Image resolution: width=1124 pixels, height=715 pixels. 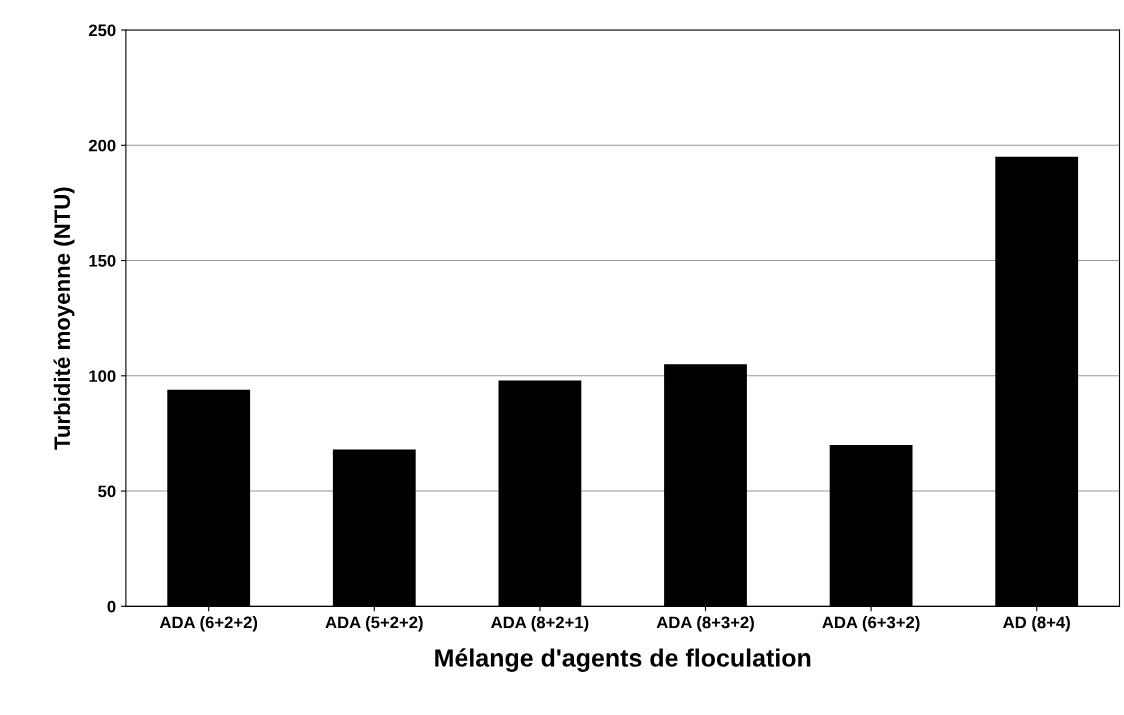 I want to click on x-tick-label: ADA (6+2+2), so click(x=208, y=624).